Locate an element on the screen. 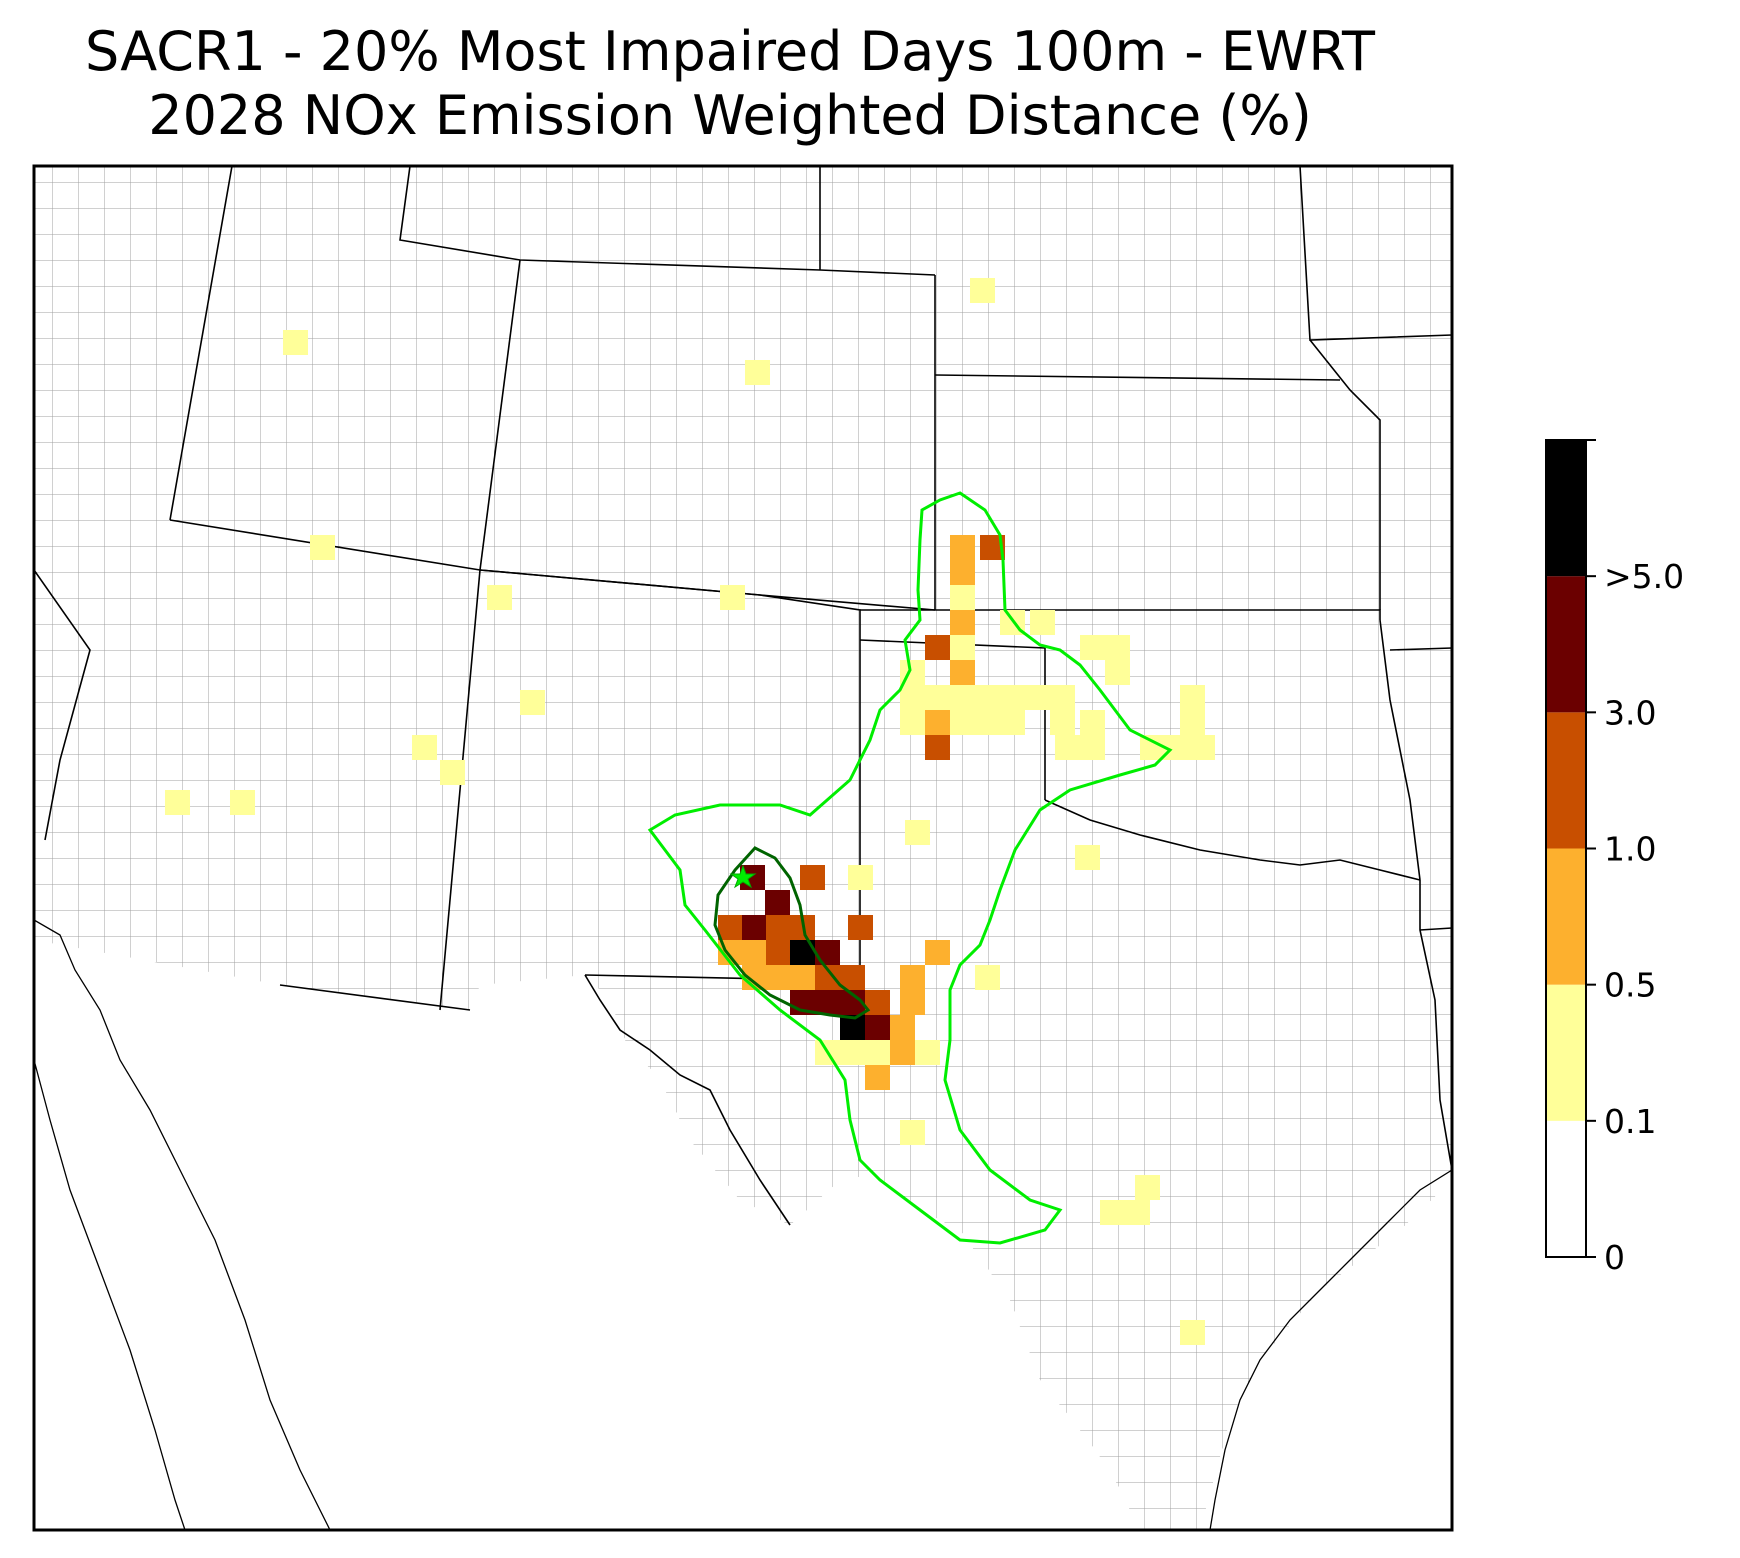 This screenshot has height=1558, width=1740. coastline-baja is located at coordinates (110, 1294).